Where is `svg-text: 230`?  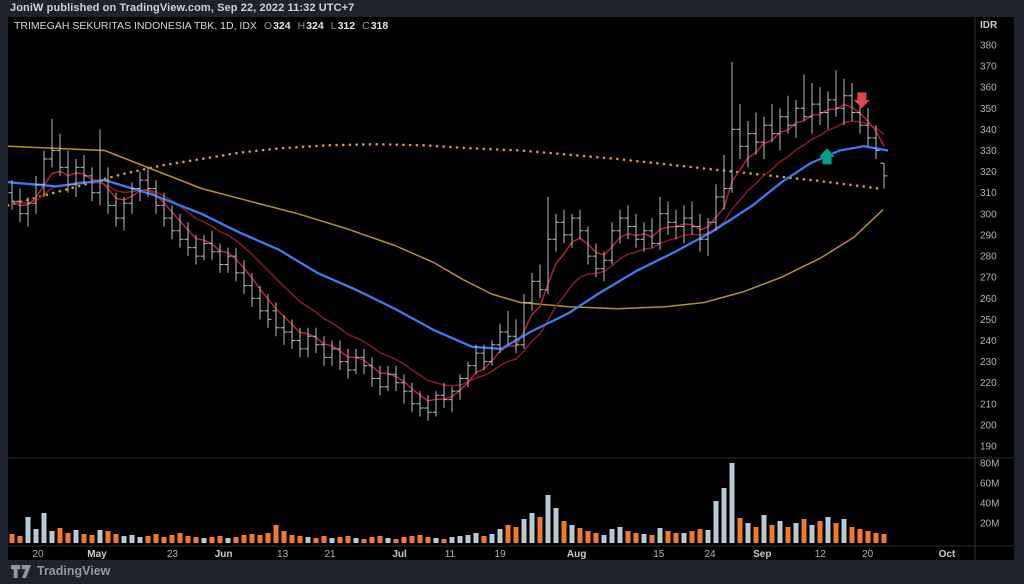
svg-text: 230 is located at coordinates (988, 362).